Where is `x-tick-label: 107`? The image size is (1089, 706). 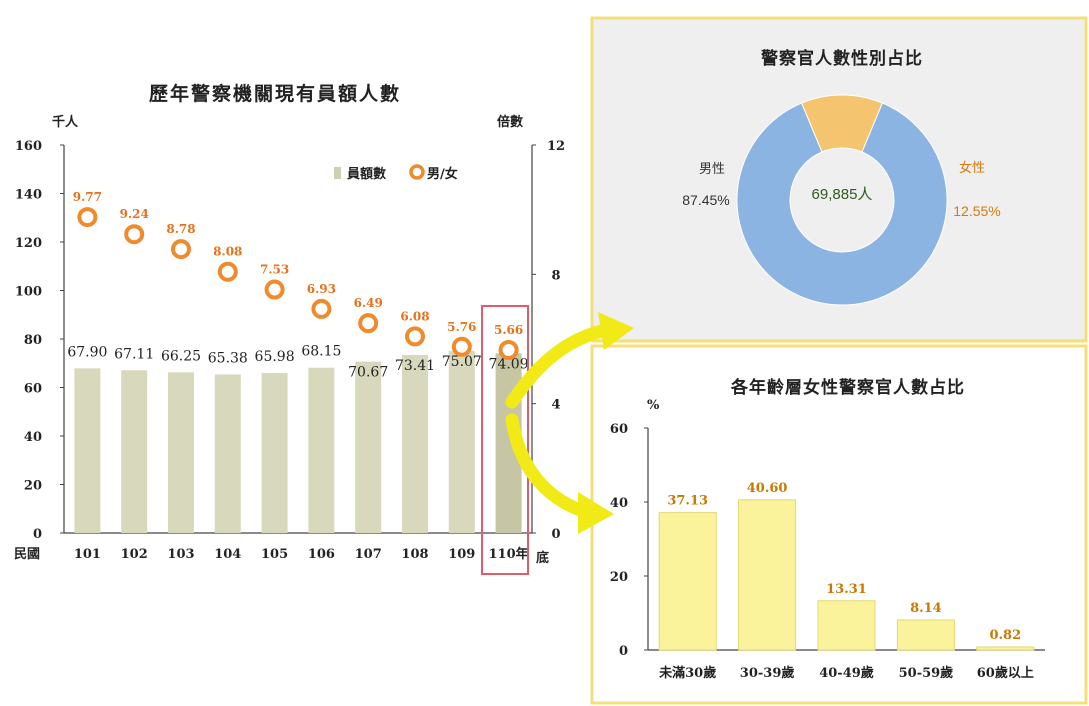
x-tick-label: 107 is located at coordinates (368, 554).